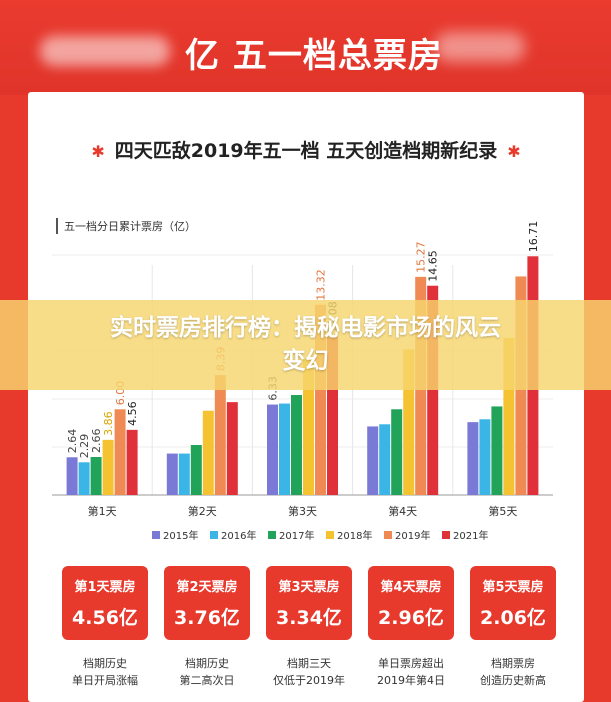 This screenshot has width=611, height=702. What do you see at coordinates (509, 416) in the screenshot?
I see `bar-2018年-第5天` at bounding box center [509, 416].